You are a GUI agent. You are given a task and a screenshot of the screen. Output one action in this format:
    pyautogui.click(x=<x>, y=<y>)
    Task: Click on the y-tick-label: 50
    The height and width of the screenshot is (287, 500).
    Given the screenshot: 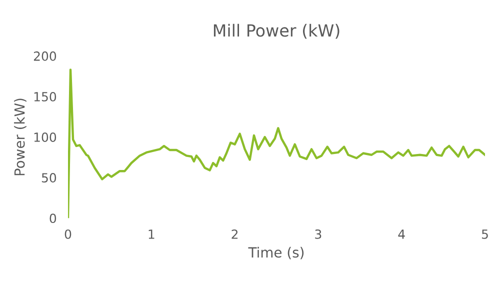 What is the action you would take?
    pyautogui.click(x=49, y=178)
    